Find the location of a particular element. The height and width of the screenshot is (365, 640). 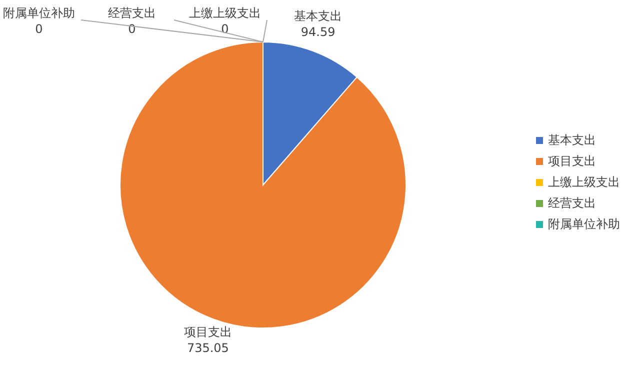

legend-label: 经营支出 is located at coordinates (572, 203).